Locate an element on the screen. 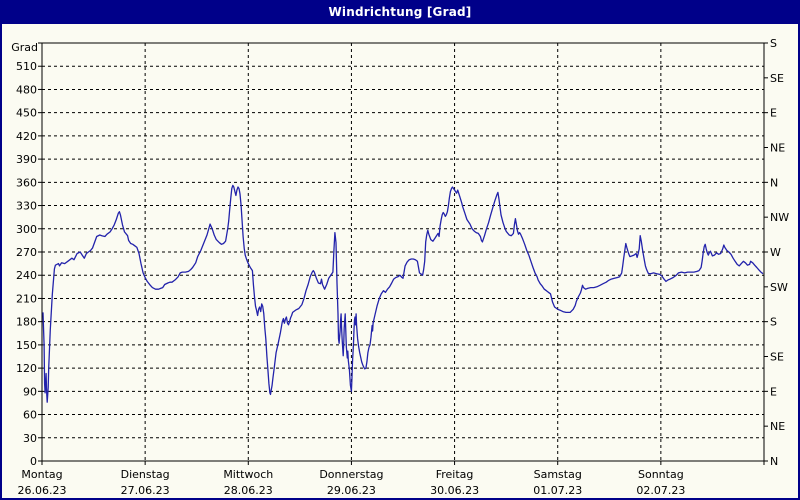 The image size is (800, 500). y-axis-tick-label: 330 is located at coordinates (26, 206).